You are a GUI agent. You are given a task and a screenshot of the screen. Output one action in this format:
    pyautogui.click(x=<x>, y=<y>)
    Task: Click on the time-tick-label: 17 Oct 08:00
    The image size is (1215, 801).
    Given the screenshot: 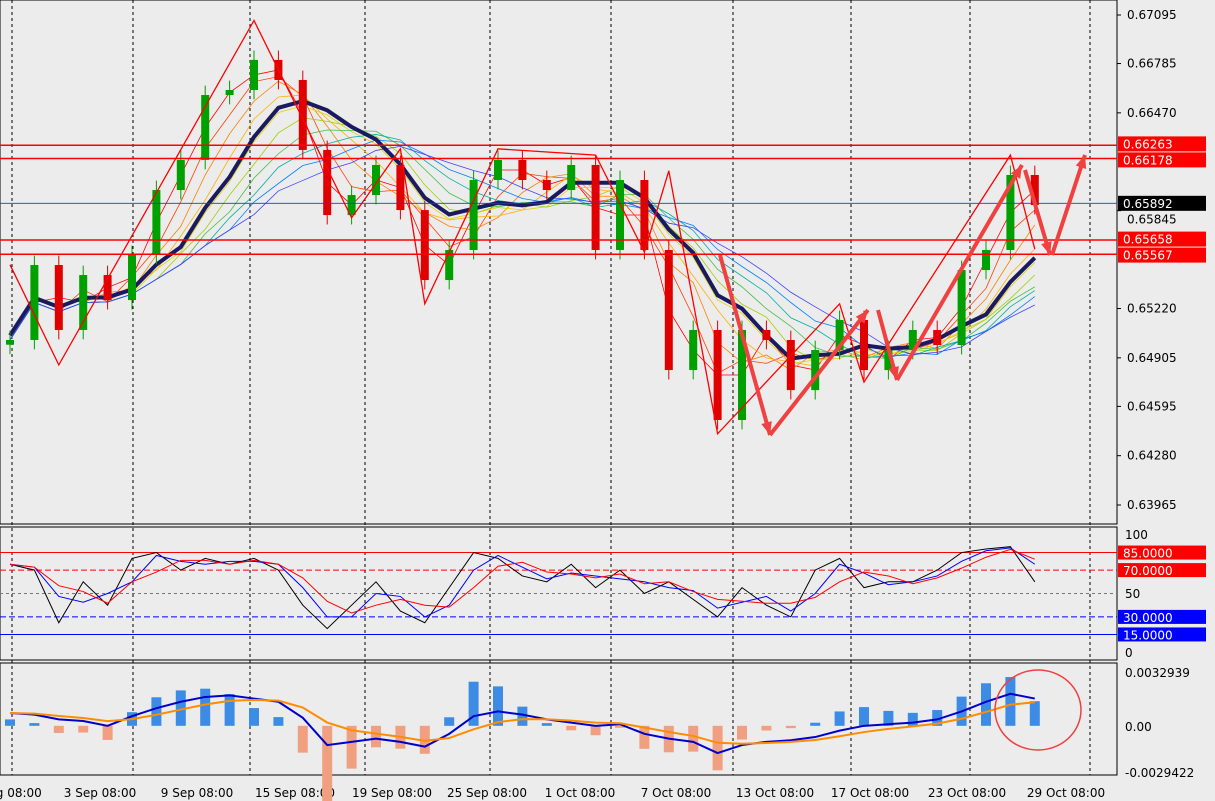 What is the action you would take?
    pyautogui.click(x=870, y=793)
    